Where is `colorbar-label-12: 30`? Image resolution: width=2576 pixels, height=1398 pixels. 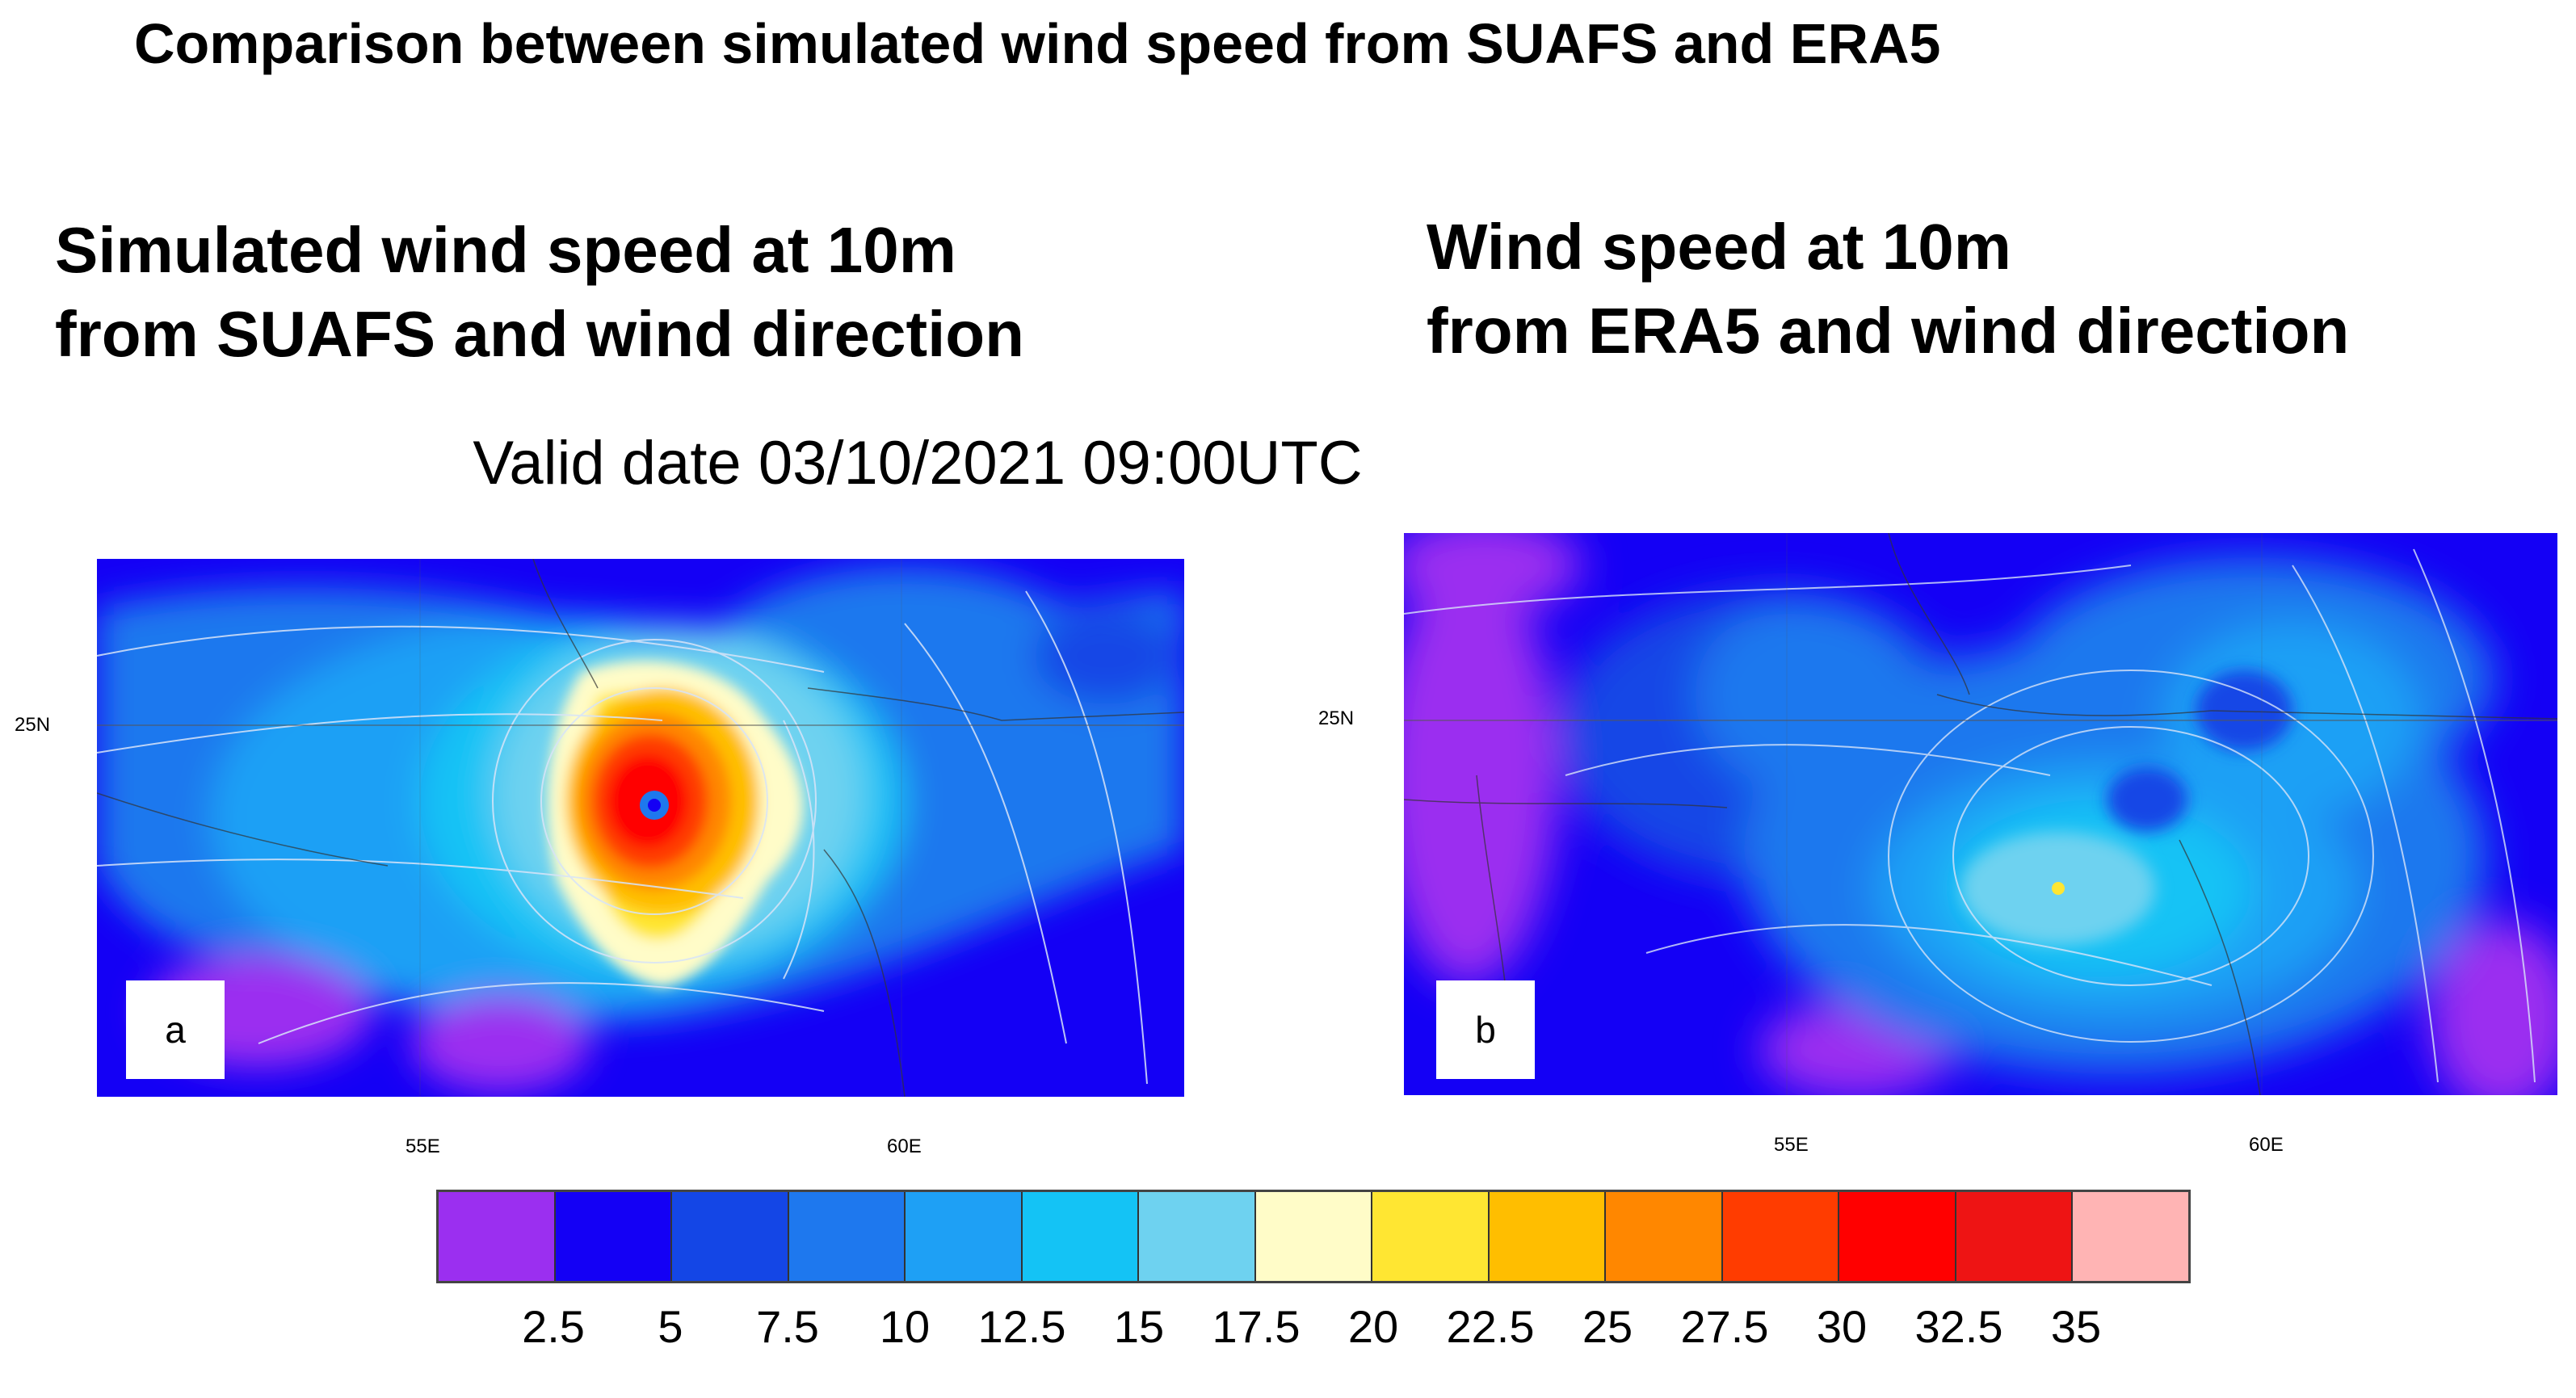 colorbar-label-12: 30 is located at coordinates (1842, 1326).